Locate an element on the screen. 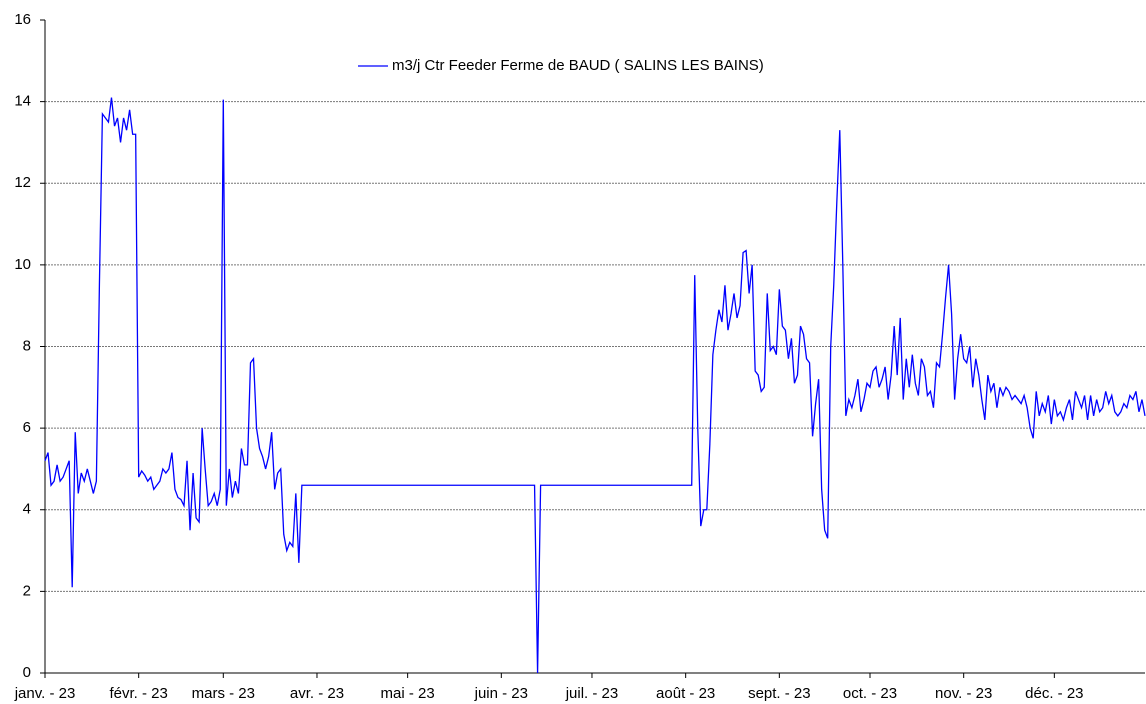 Image resolution: width=1146 pixels, height=704 pixels. x-tick-label: août - 23 is located at coordinates (685, 693).